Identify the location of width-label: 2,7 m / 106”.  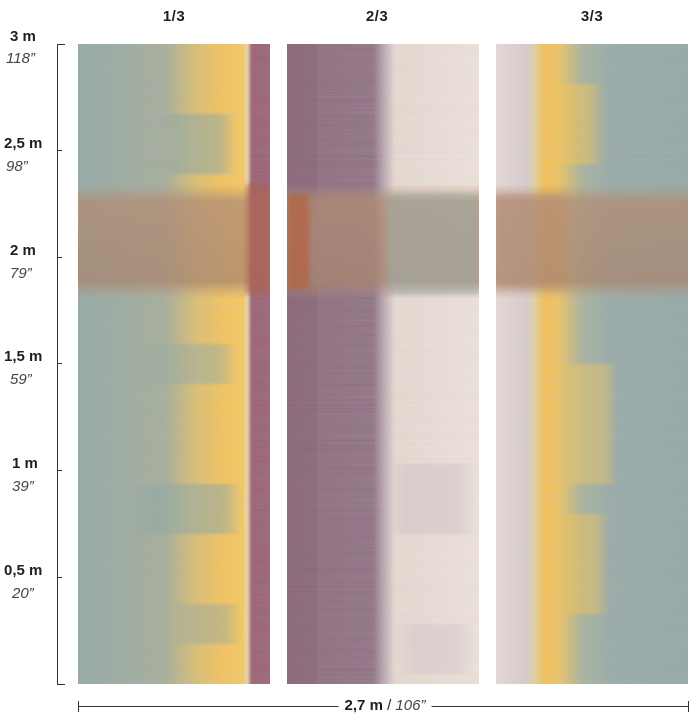
(385, 705).